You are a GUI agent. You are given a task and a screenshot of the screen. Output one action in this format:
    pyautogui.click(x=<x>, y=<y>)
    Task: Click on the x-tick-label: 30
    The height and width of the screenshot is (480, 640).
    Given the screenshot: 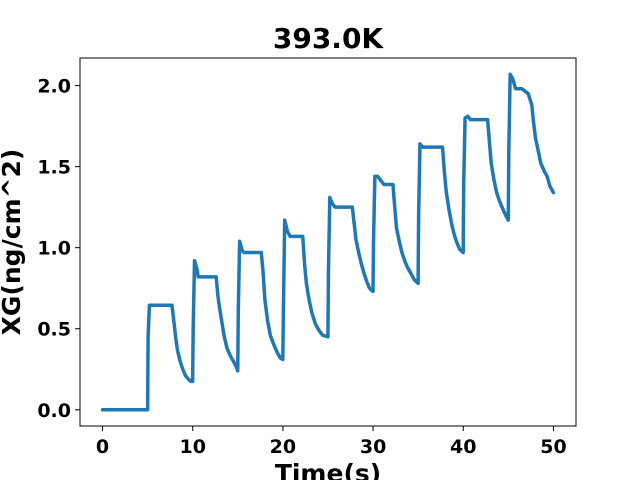 What is the action you would take?
    pyautogui.click(x=373, y=447)
    